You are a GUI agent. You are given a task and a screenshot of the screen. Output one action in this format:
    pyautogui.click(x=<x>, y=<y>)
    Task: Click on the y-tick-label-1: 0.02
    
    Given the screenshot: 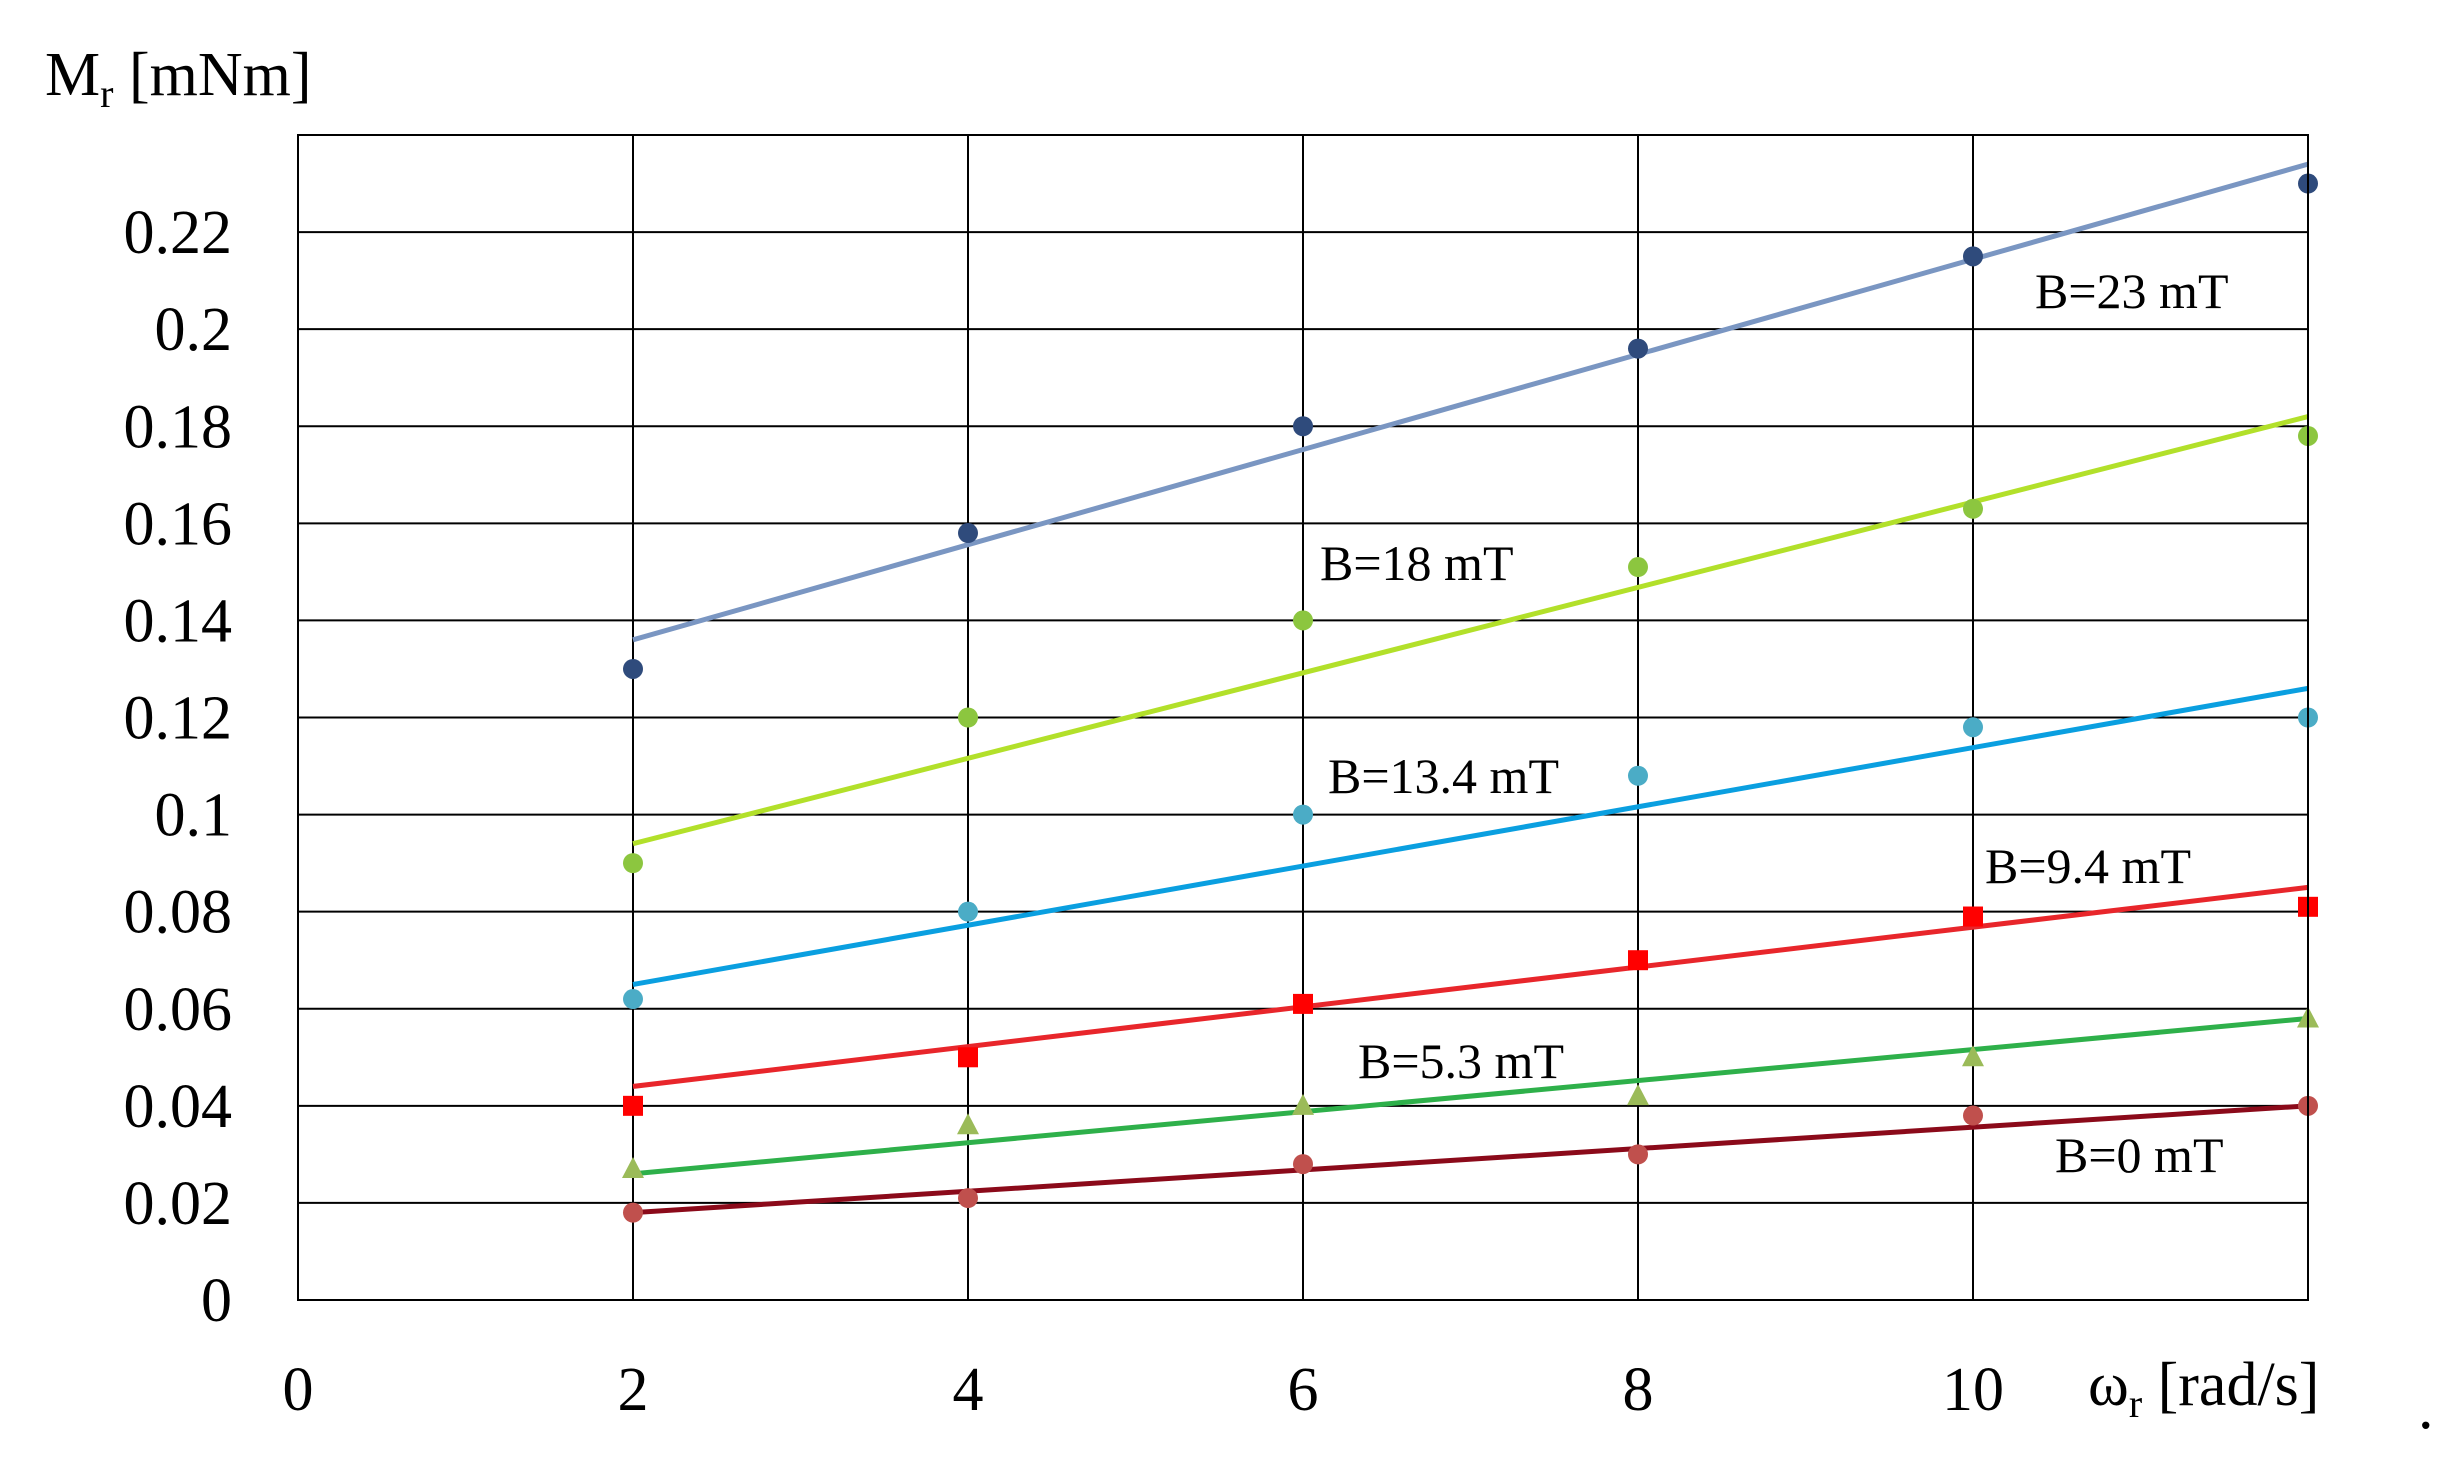 What is the action you would take?
    pyautogui.click(x=178, y=1204)
    